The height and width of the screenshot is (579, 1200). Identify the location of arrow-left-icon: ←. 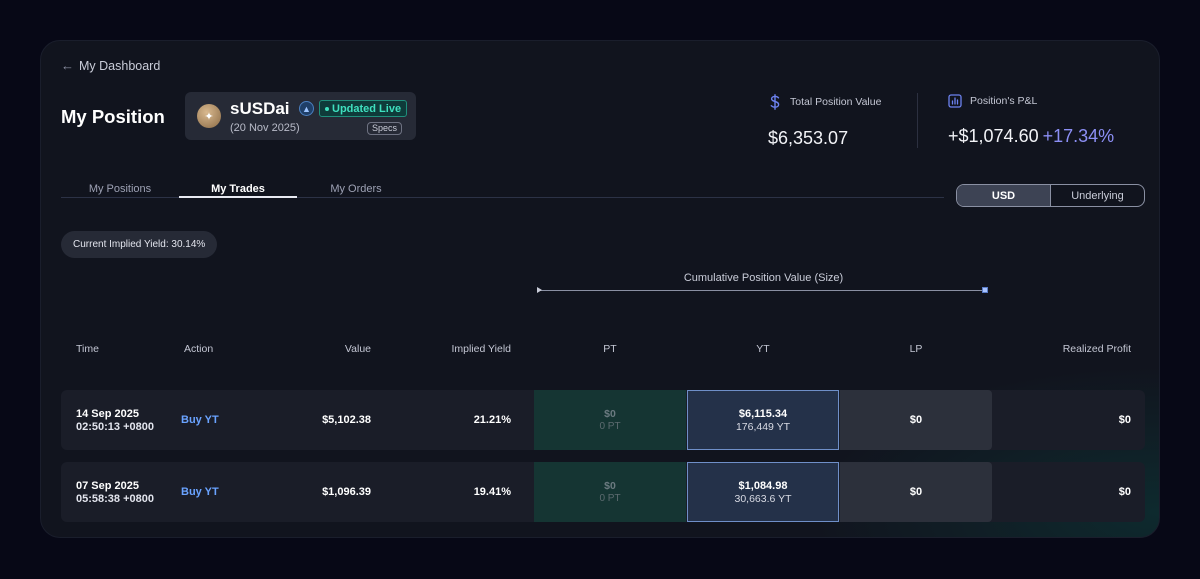
(67, 65).